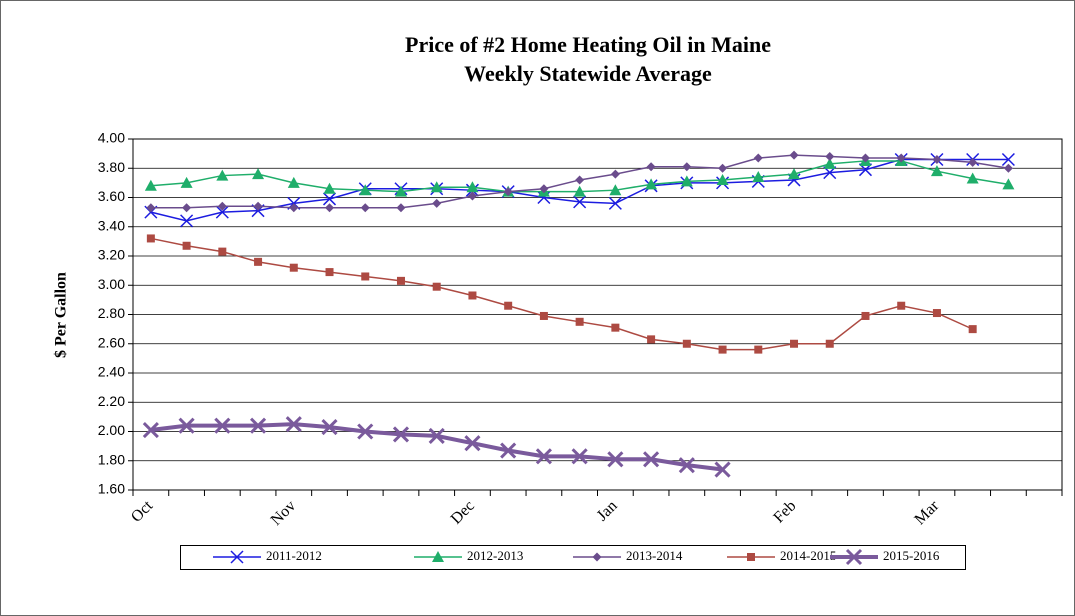 Image resolution: width=1075 pixels, height=616 pixels. I want to click on y-tick-label: 3.20, so click(111, 255).